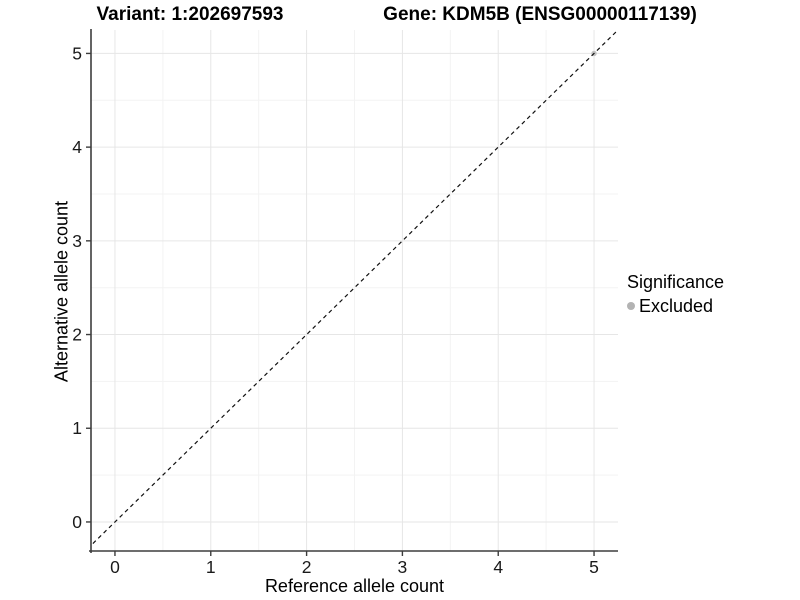  Describe the element at coordinates (77, 522) in the screenshot. I see `y-tick-label: 0` at that location.